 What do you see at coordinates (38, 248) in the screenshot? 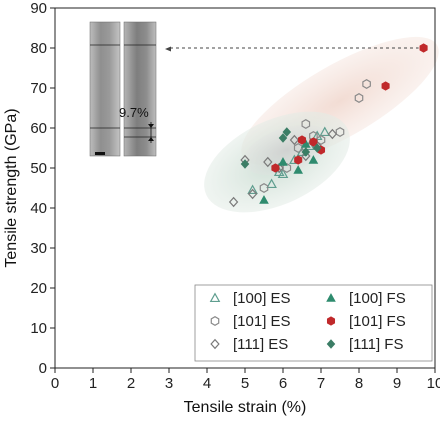
I see `y-tick-label: 30` at bounding box center [38, 248].